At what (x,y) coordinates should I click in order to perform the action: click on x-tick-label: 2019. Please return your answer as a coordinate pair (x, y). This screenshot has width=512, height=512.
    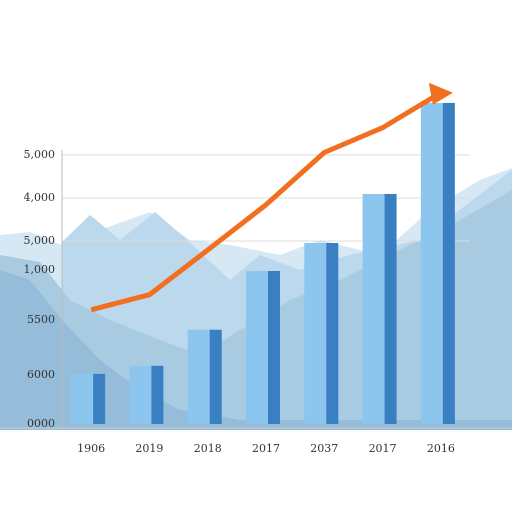
    Looking at the image, I should click on (149, 448).